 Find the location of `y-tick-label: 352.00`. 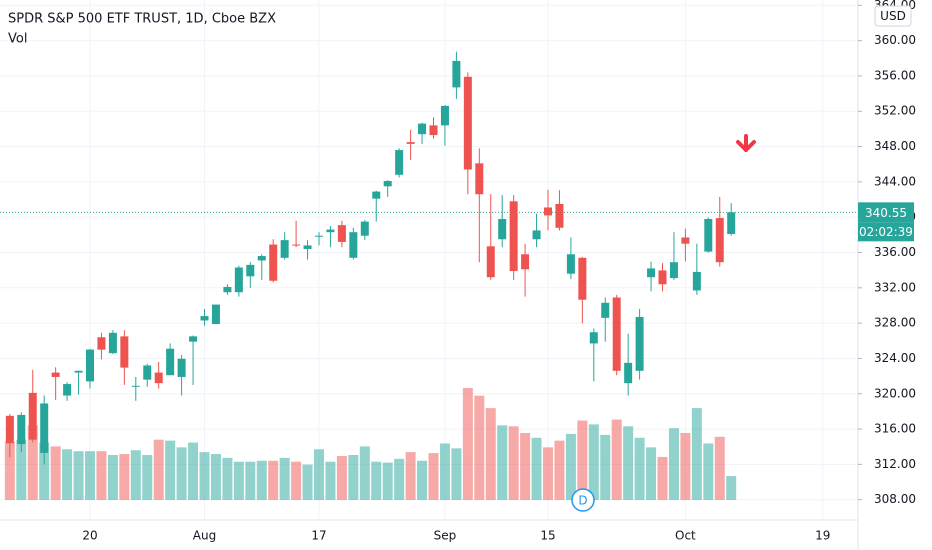

y-tick-label: 352.00 is located at coordinates (895, 111).